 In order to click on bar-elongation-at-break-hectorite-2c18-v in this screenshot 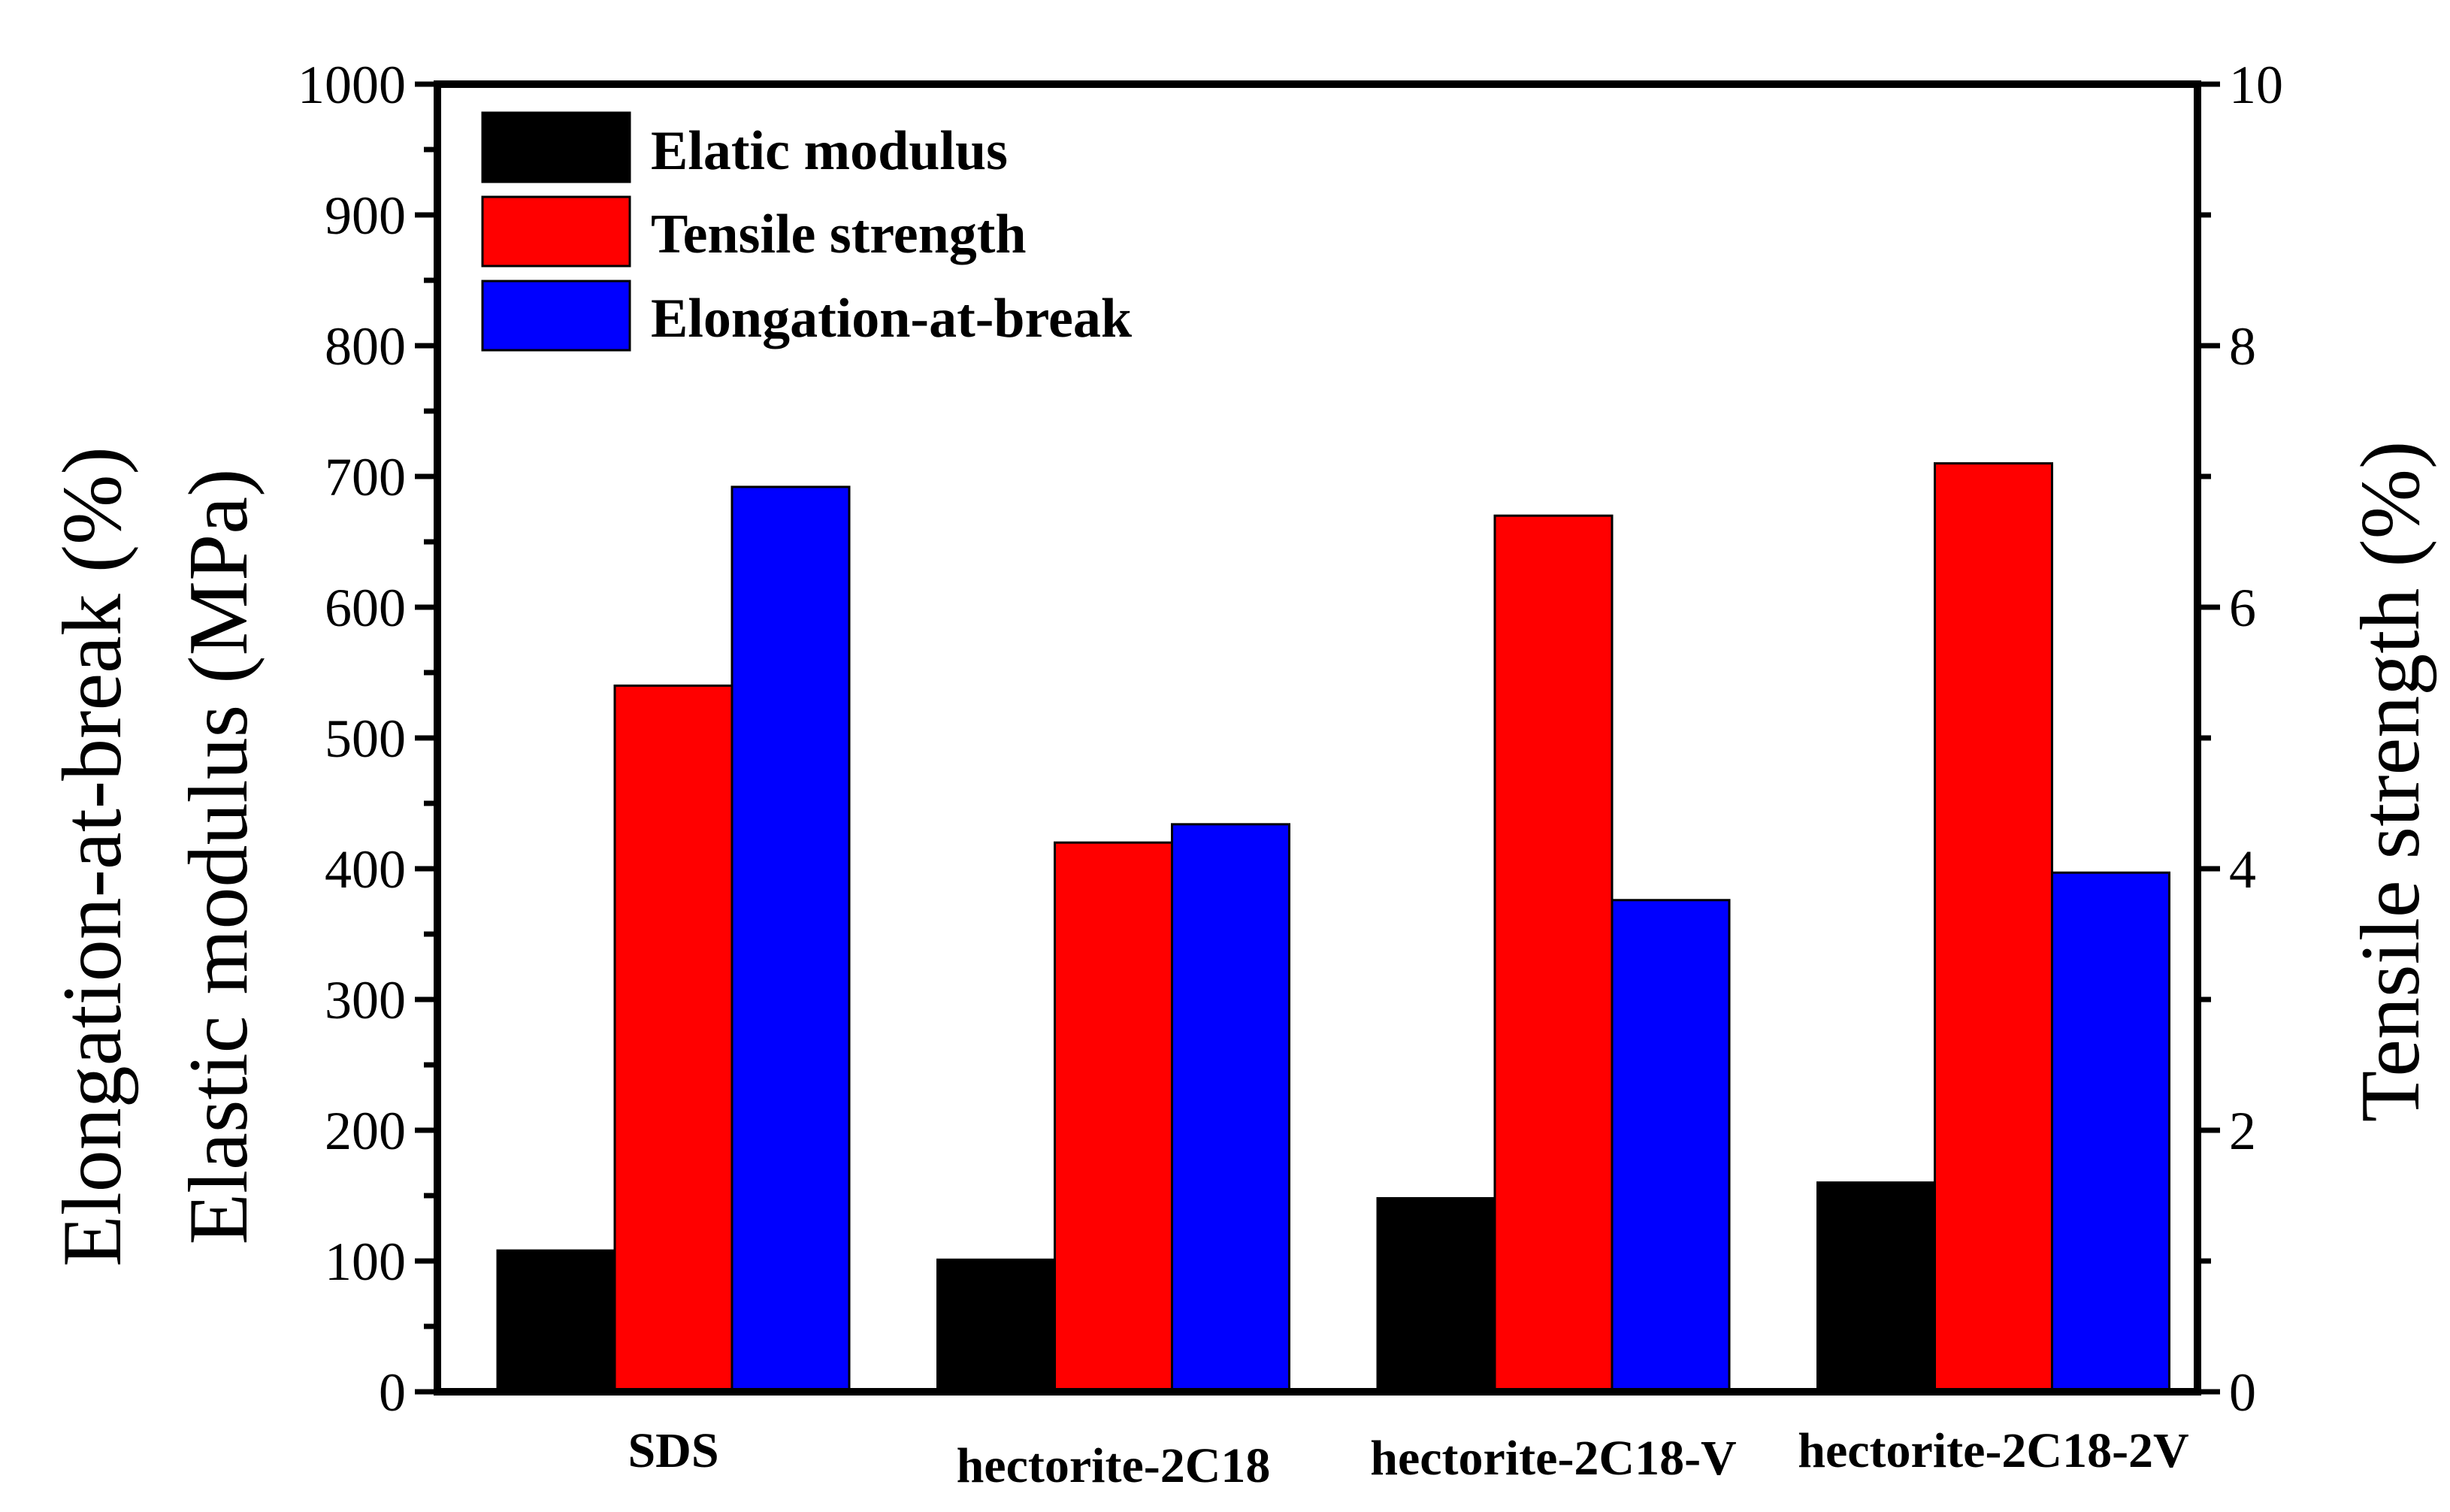, I will do `click(1671, 1146)`.